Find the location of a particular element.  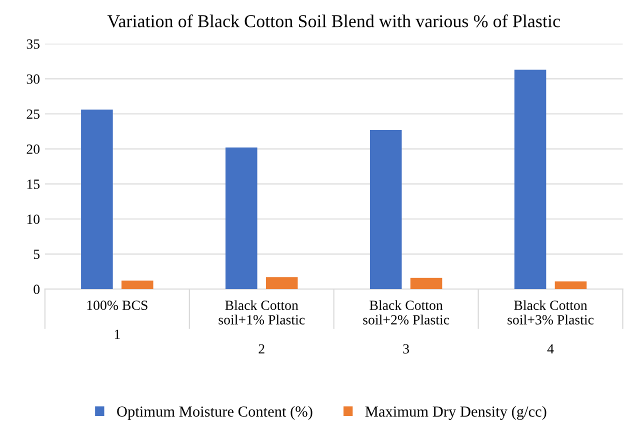

legend-label: Maximum Dry Density (g/cc) is located at coordinates (455, 413).